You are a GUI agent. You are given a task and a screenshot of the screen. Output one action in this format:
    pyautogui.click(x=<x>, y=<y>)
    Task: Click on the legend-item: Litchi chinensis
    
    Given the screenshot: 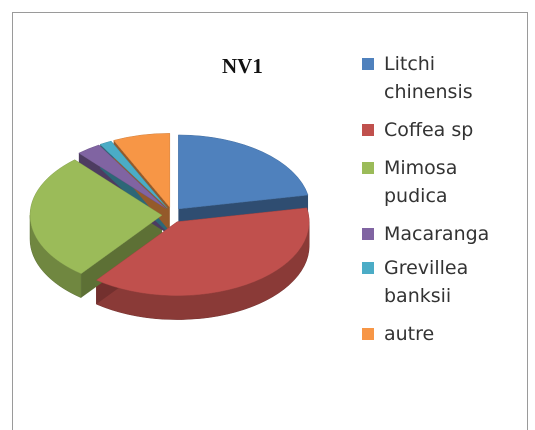 What is the action you would take?
    pyautogui.click(x=437, y=78)
    